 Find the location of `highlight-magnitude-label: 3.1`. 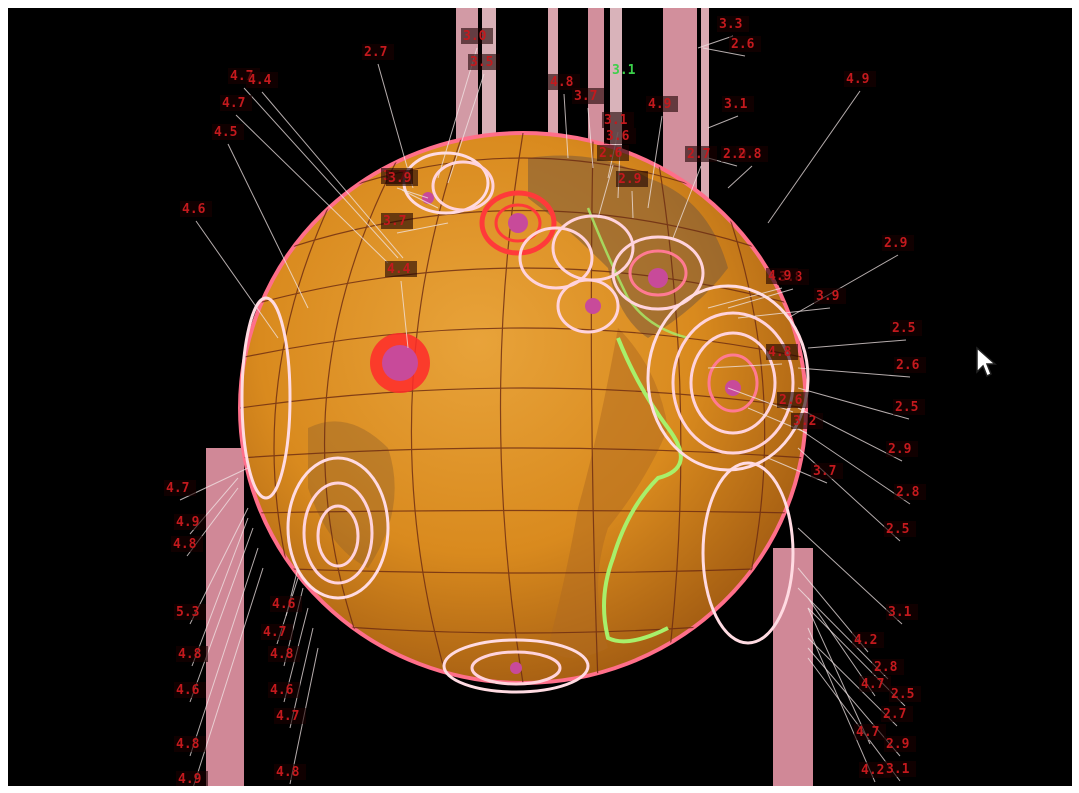

highlight-magnitude-label: 3.1 is located at coordinates (624, 70).